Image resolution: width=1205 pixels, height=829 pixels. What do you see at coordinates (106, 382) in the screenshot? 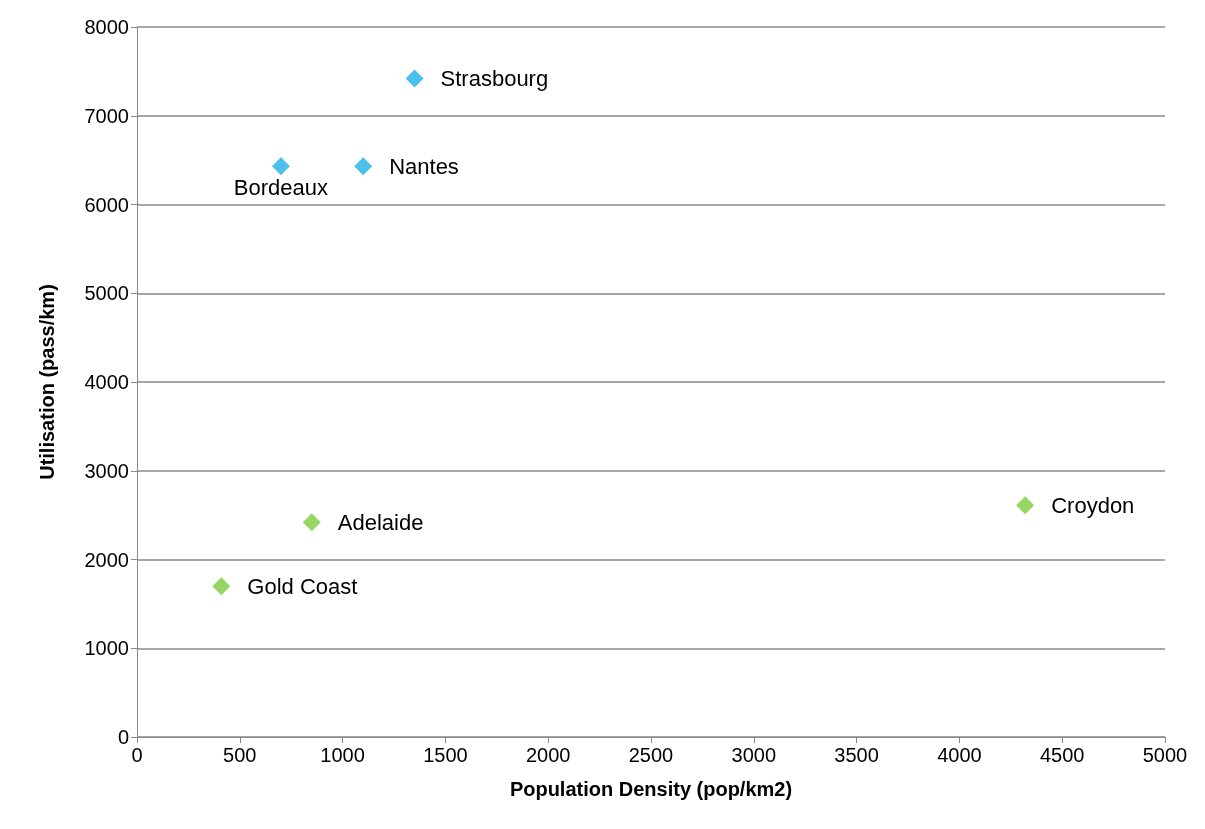
I see `y-tick-label: 4000` at bounding box center [106, 382].